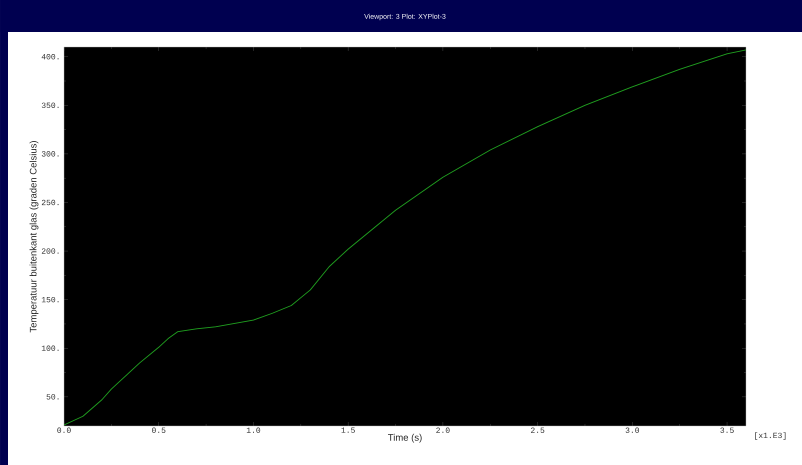 The height and width of the screenshot is (465, 802). I want to click on y-tick-label: 150., so click(50, 299).